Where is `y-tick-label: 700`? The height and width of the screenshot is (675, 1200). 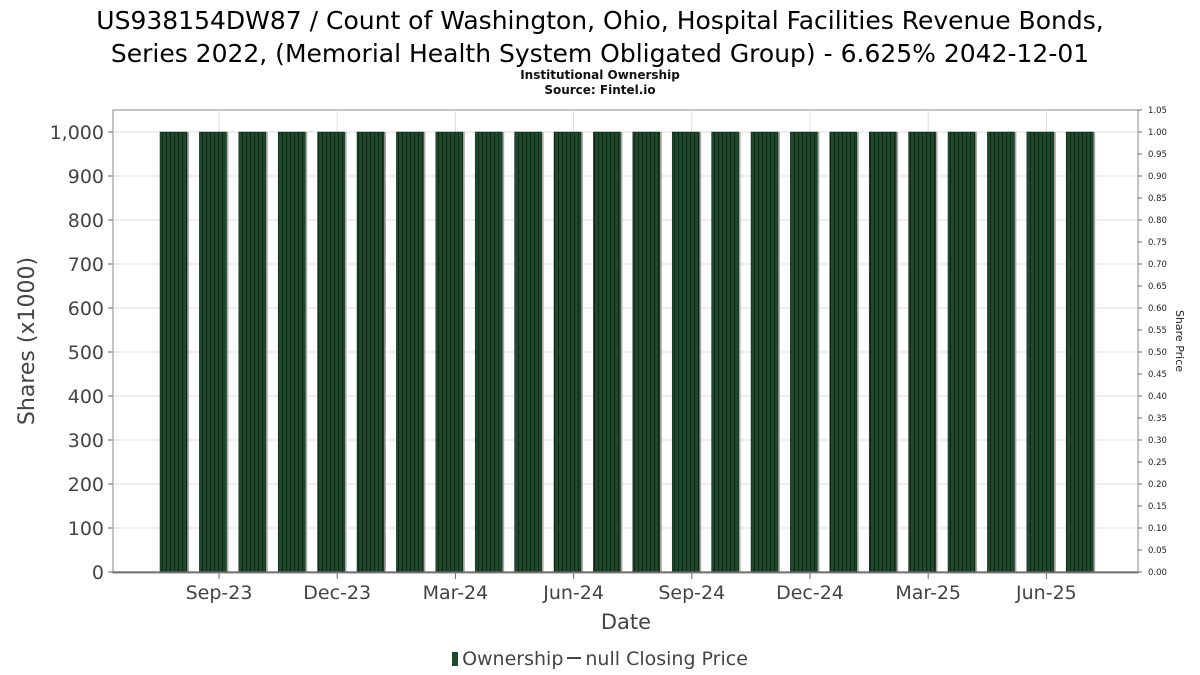 y-tick-label: 700 is located at coordinates (86, 265).